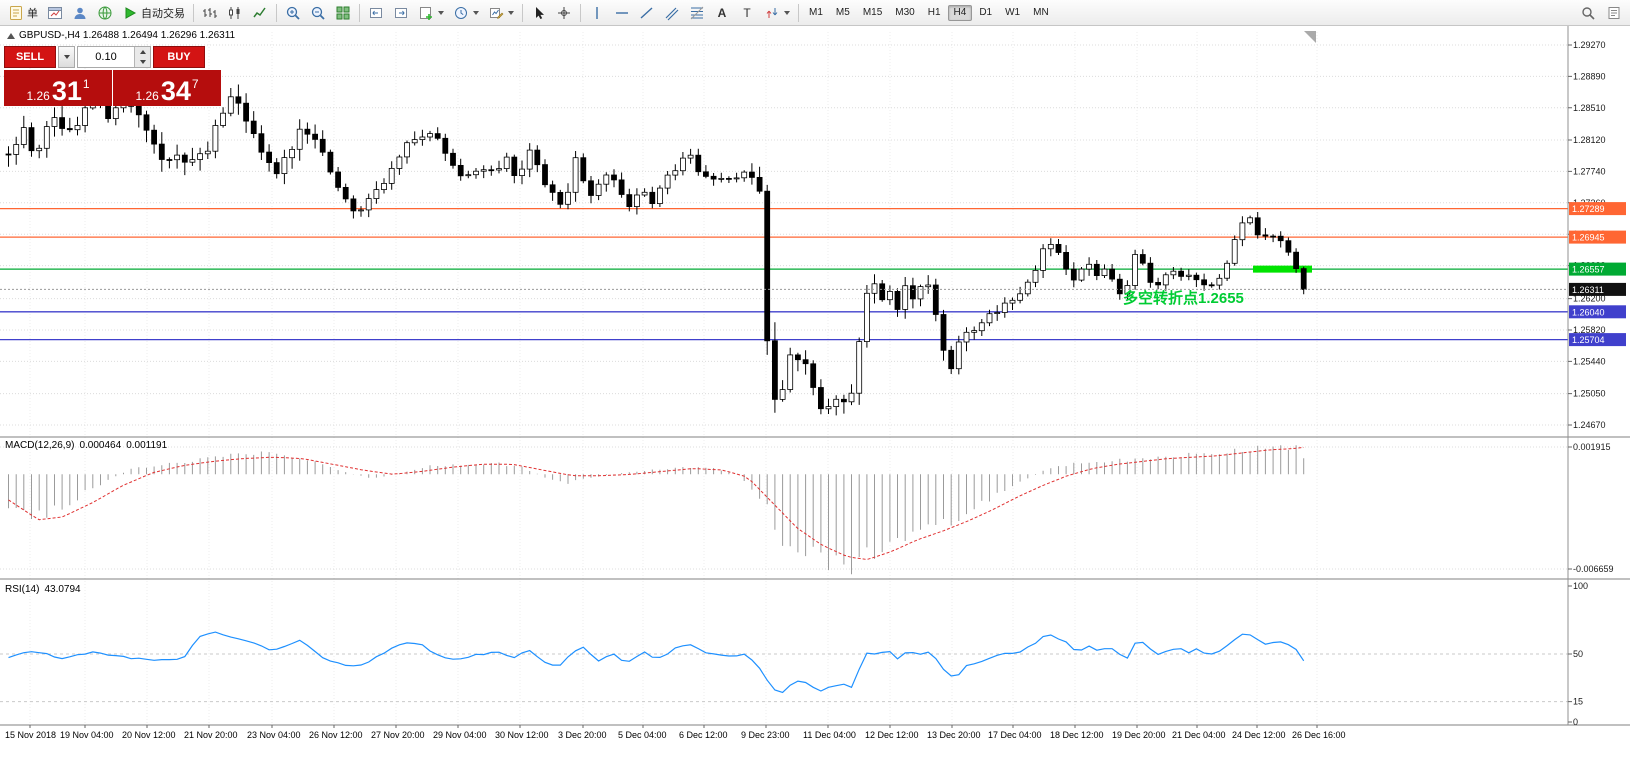  What do you see at coordinates (318, 13) in the screenshot?
I see `zoom-out-button` at bounding box center [318, 13].